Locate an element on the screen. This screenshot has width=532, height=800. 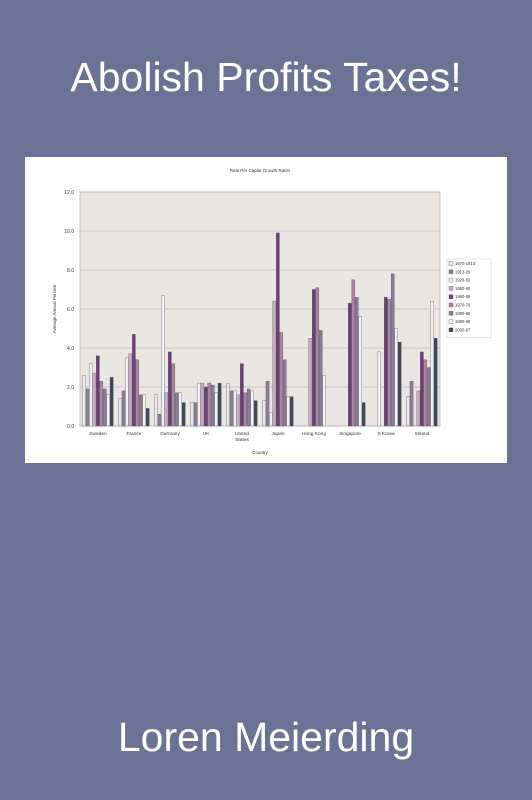
legend-label: 2000-07 is located at coordinates (463, 329).